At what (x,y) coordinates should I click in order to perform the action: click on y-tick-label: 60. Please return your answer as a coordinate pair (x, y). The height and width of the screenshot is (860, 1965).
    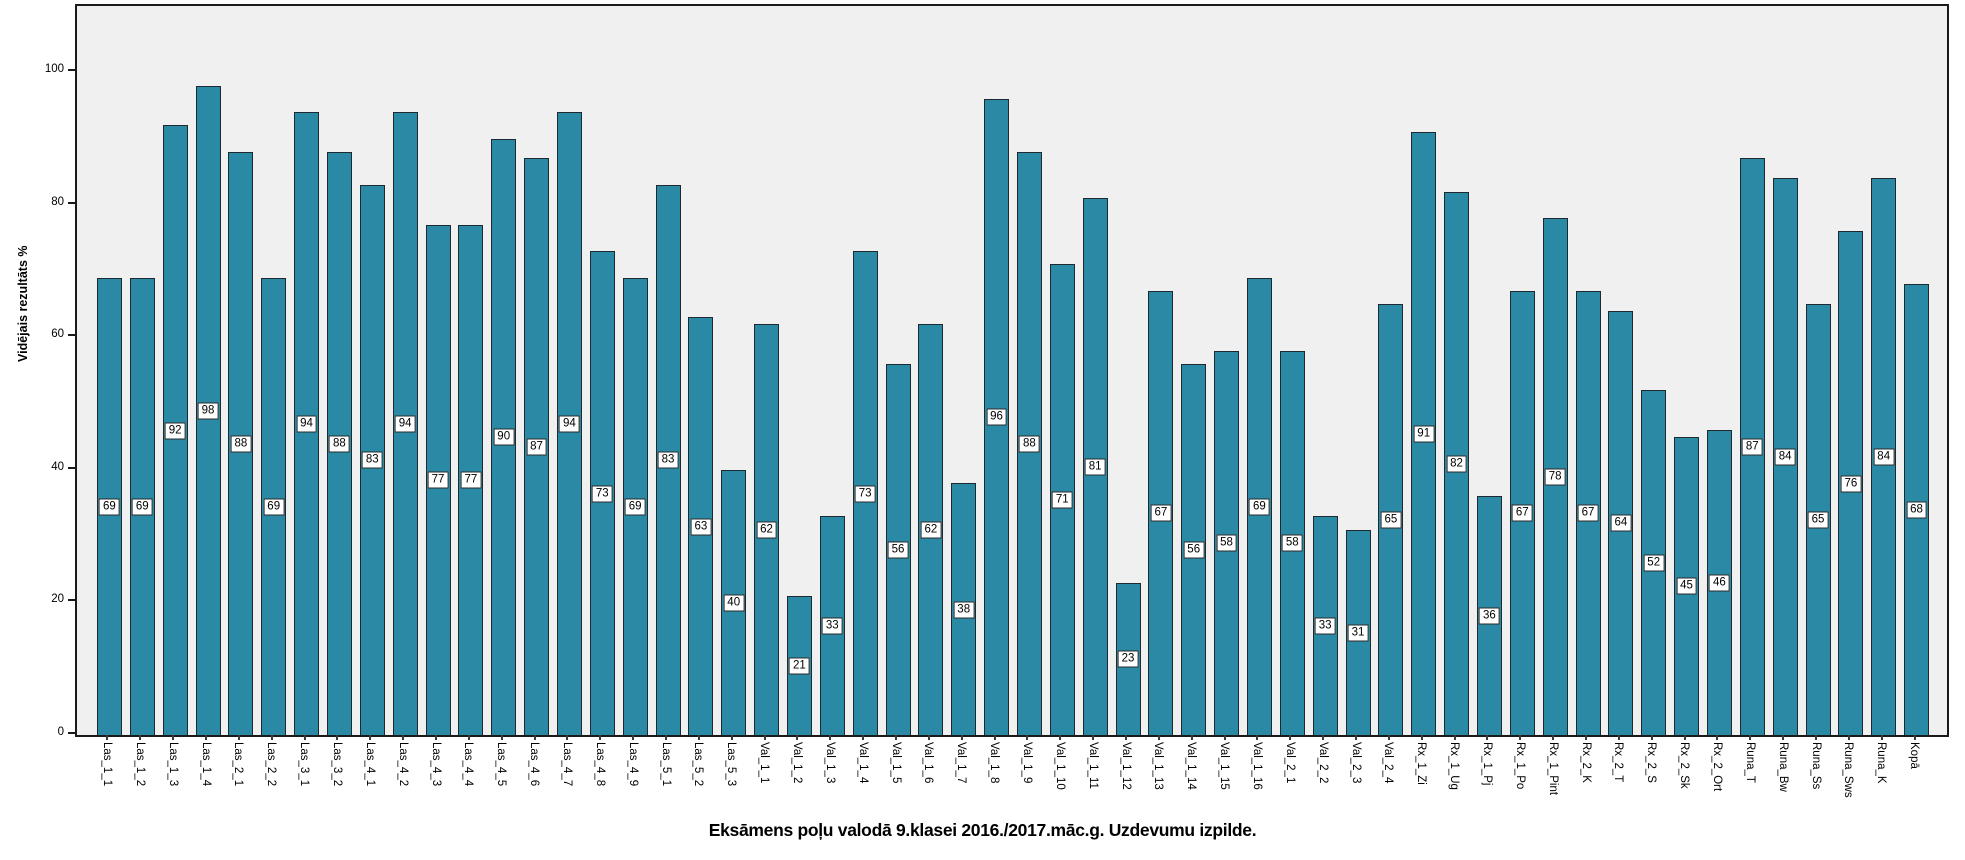
    Looking at the image, I should click on (57, 334).